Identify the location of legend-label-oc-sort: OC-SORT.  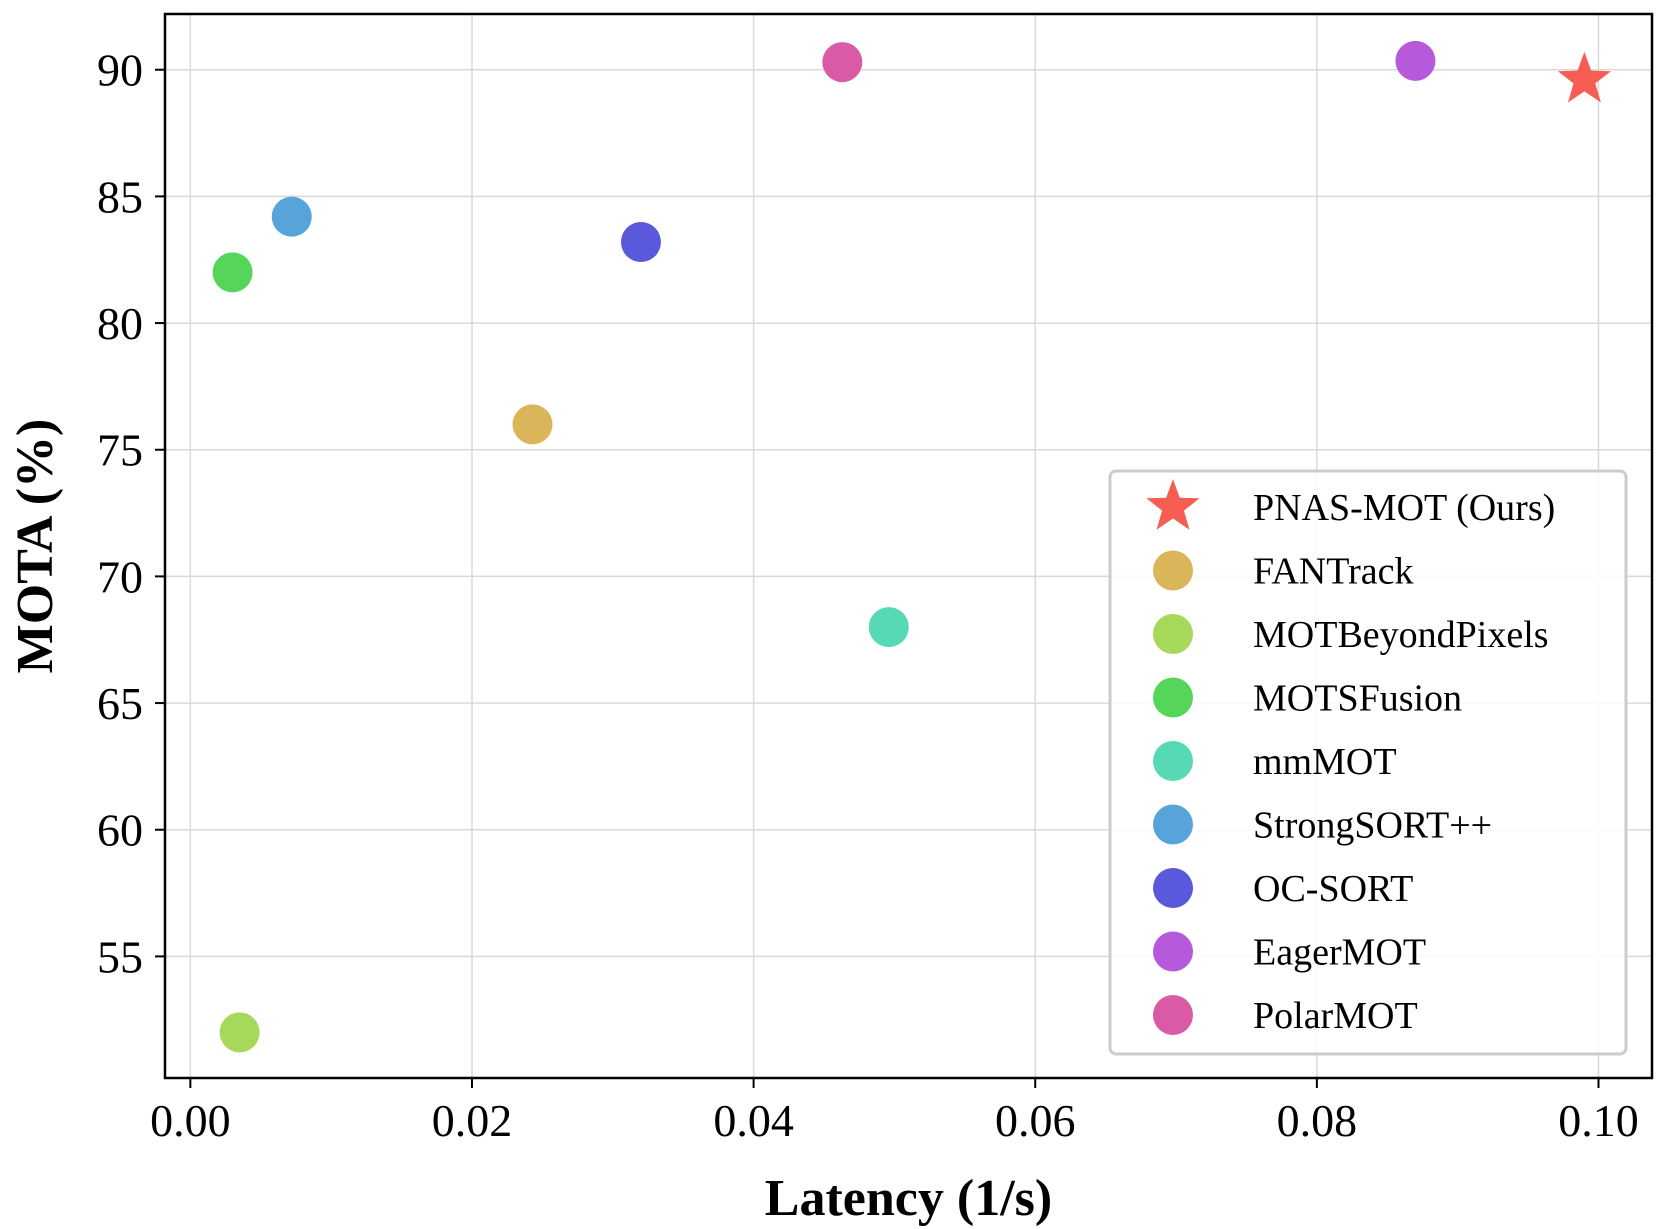
(1333, 889).